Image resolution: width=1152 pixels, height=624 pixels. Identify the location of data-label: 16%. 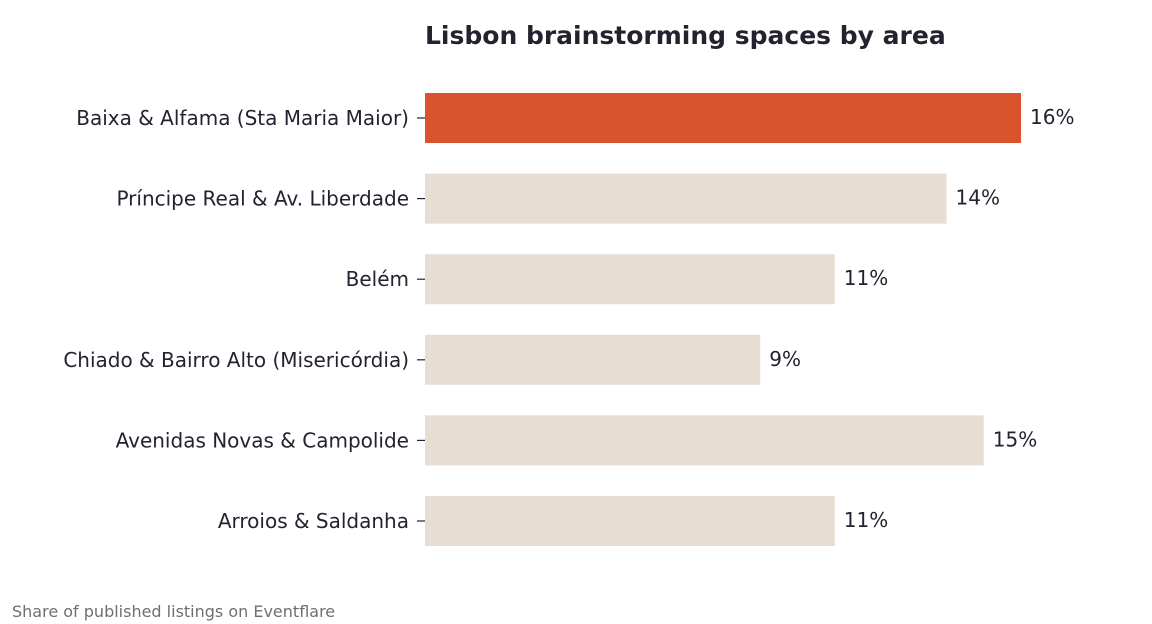
(1052, 117).